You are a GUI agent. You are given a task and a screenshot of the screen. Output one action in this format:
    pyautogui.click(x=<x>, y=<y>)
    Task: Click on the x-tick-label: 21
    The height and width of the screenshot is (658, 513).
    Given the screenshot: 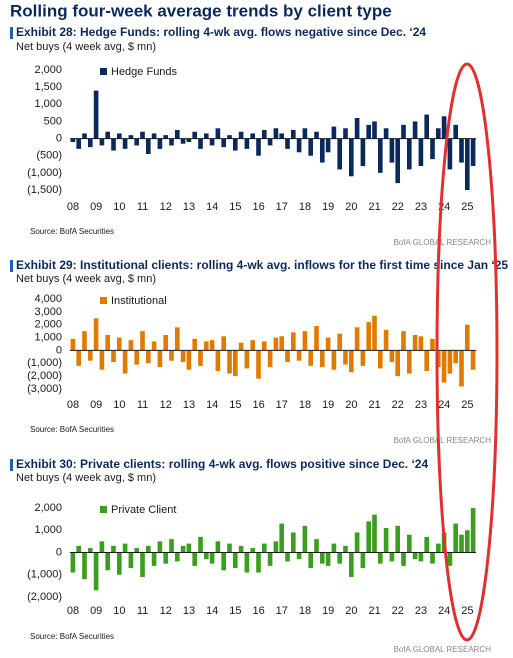 What is the action you would take?
    pyautogui.click(x=374, y=207)
    